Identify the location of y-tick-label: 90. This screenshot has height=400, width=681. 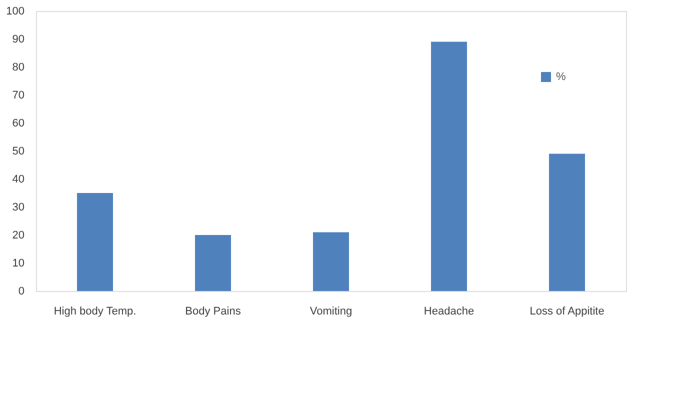
(18, 40).